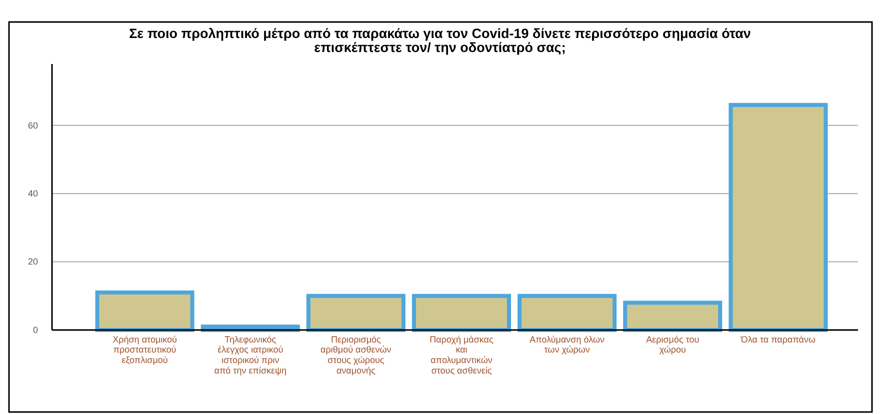  I want to click on y-tick-label: 0, so click(35, 329).